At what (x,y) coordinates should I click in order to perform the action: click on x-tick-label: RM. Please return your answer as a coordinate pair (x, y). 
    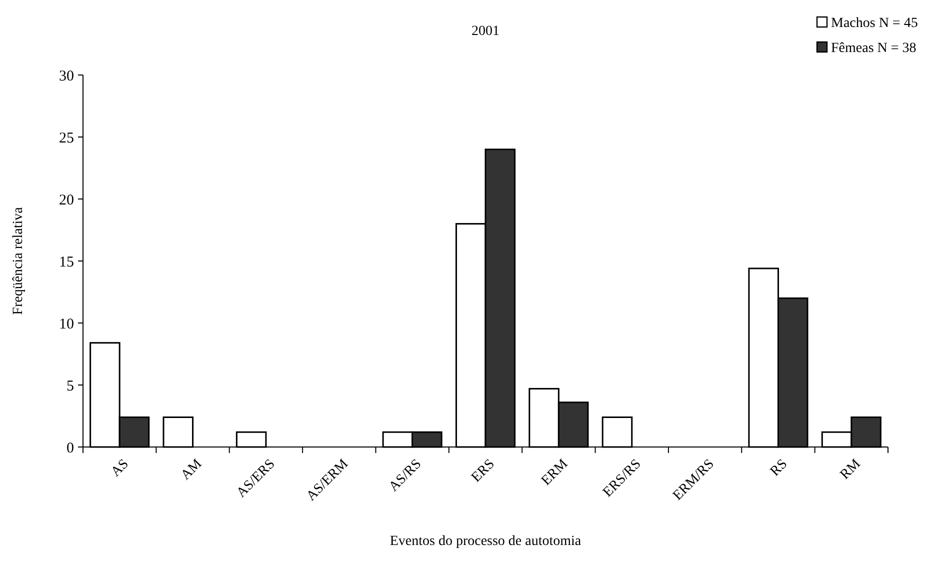
    Looking at the image, I should click on (851, 469).